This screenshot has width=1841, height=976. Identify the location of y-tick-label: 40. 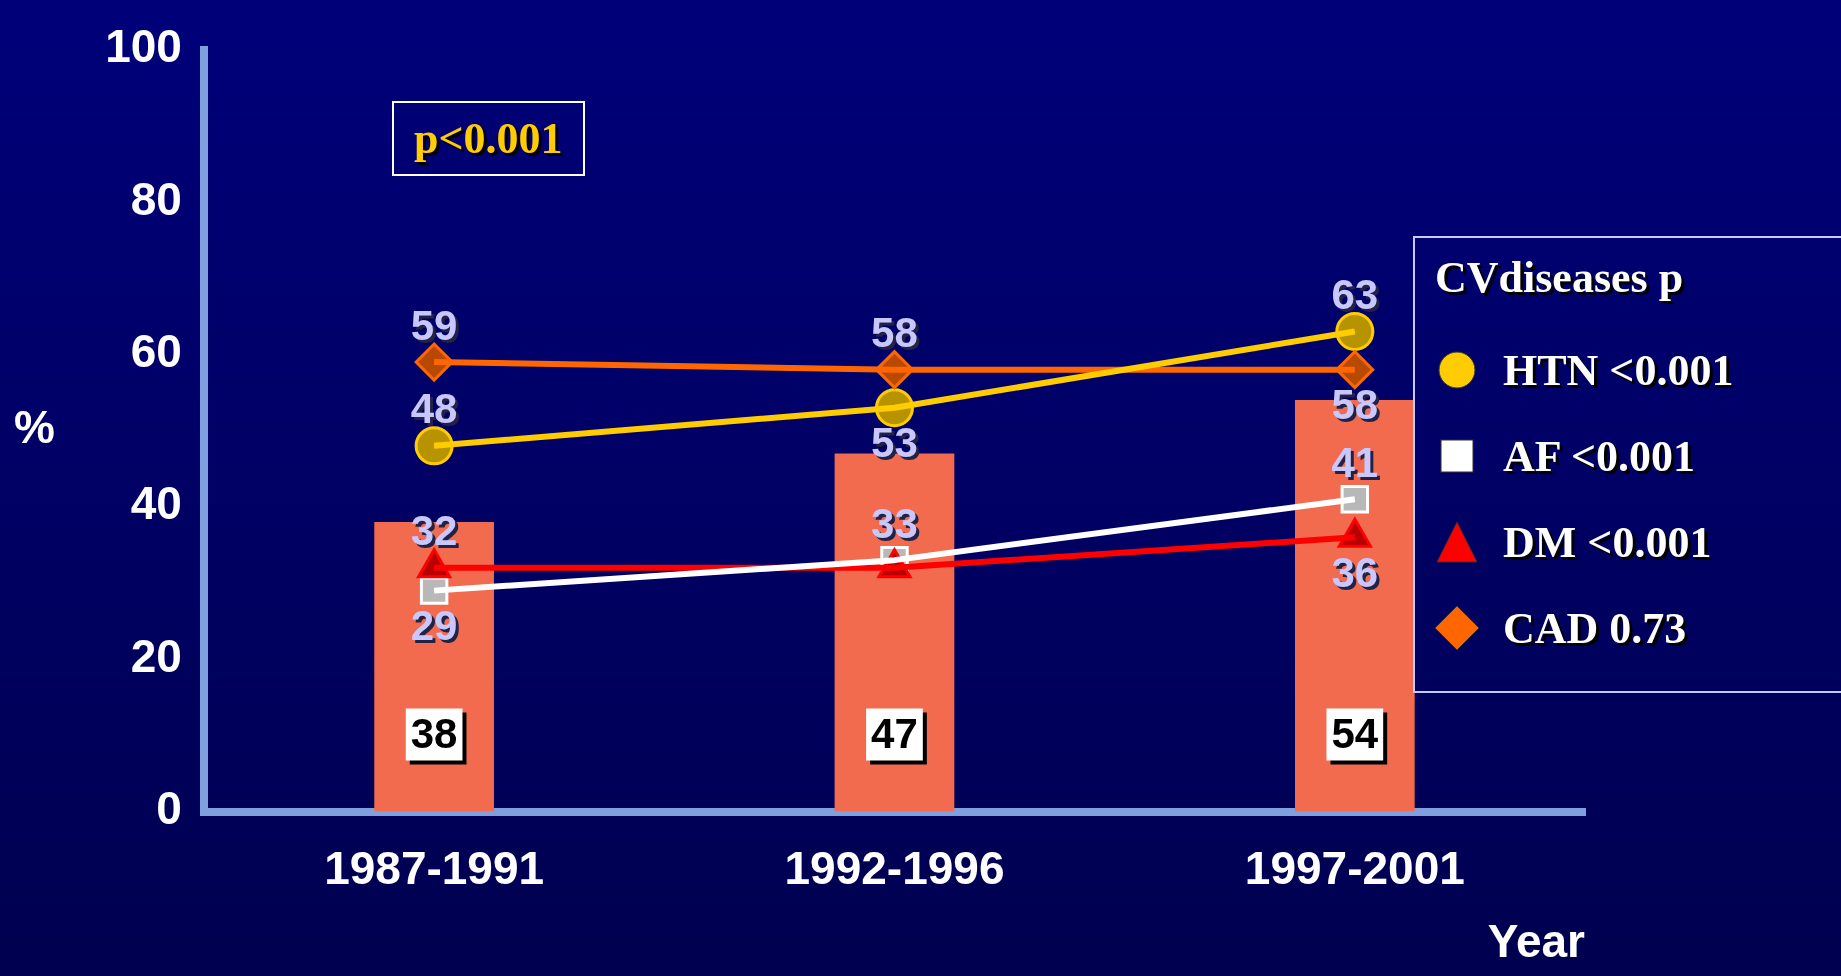
(156, 503).